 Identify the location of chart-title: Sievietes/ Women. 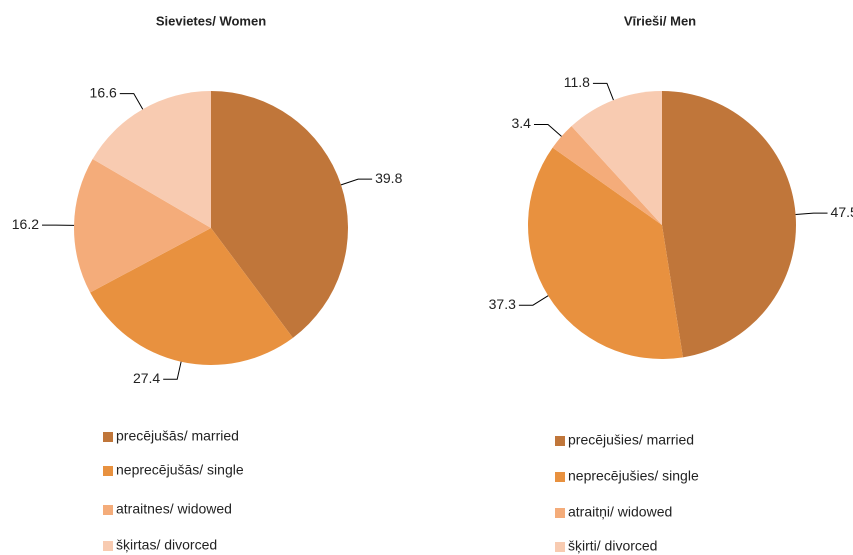
(211, 20).